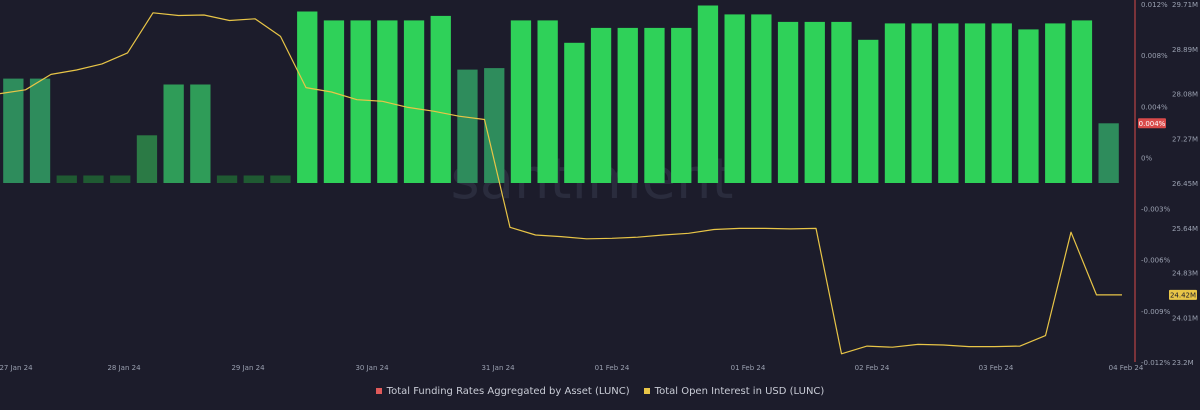 The width and height of the screenshot is (1200, 410). Describe the element at coordinates (124, 368) in the screenshot. I see `x-axis-tick-label: 28 Jan 24` at that location.